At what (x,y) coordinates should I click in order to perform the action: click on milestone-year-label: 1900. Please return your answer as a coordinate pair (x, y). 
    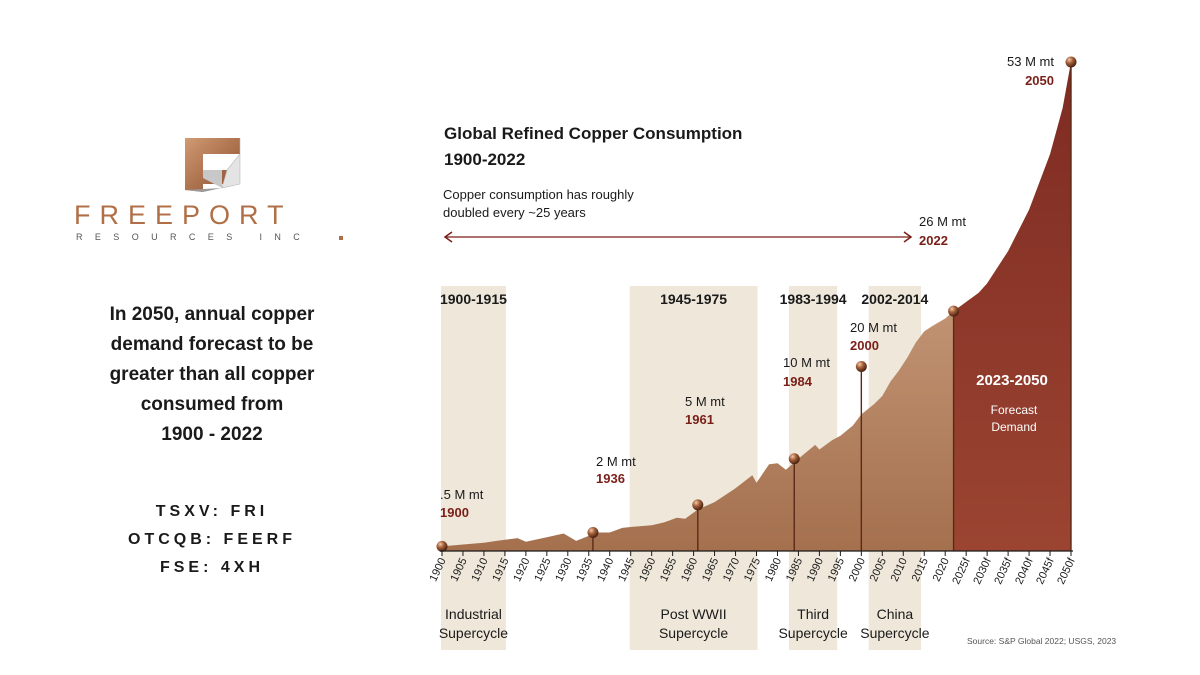
    Looking at the image, I should click on (454, 512).